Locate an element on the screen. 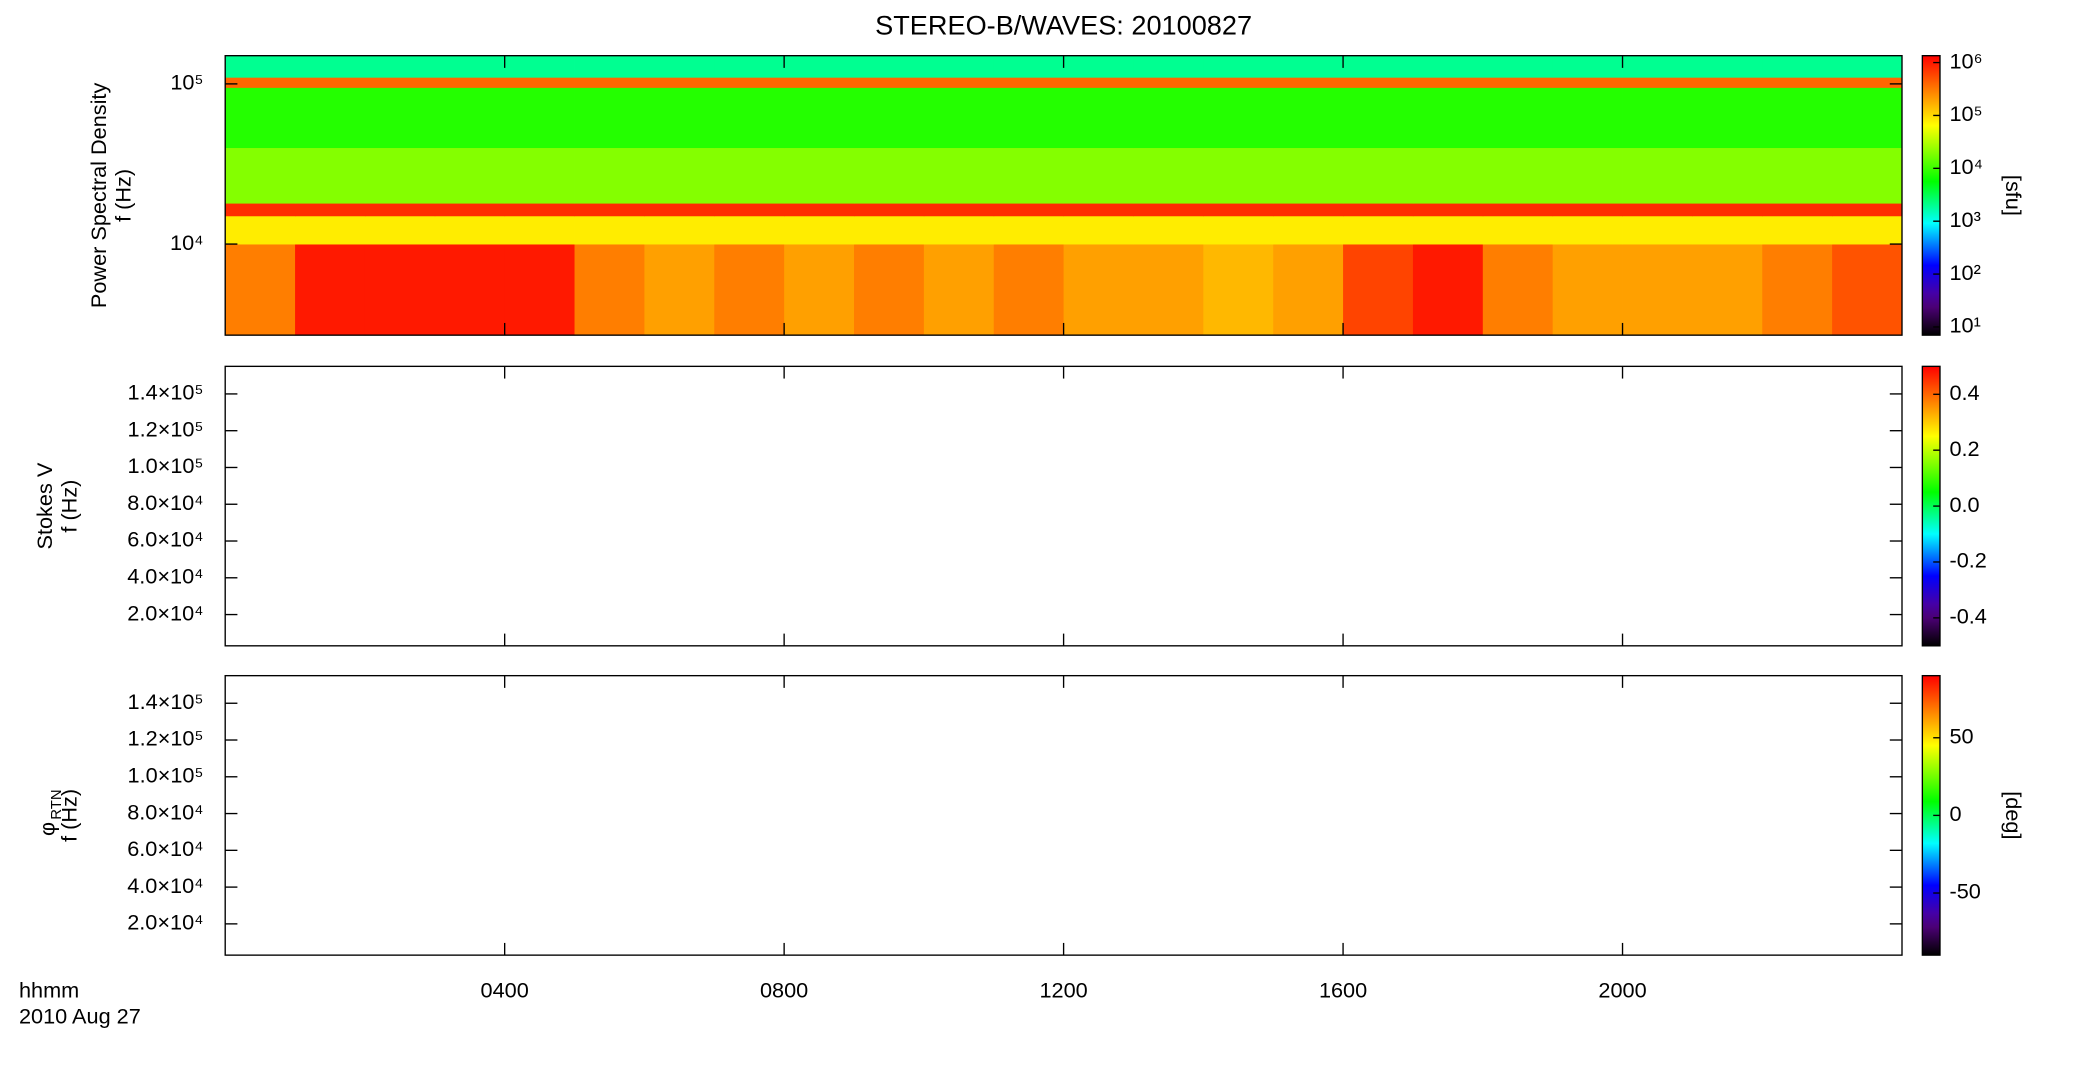  y-axis-label: Power Spectral Density is located at coordinates (98, 196).